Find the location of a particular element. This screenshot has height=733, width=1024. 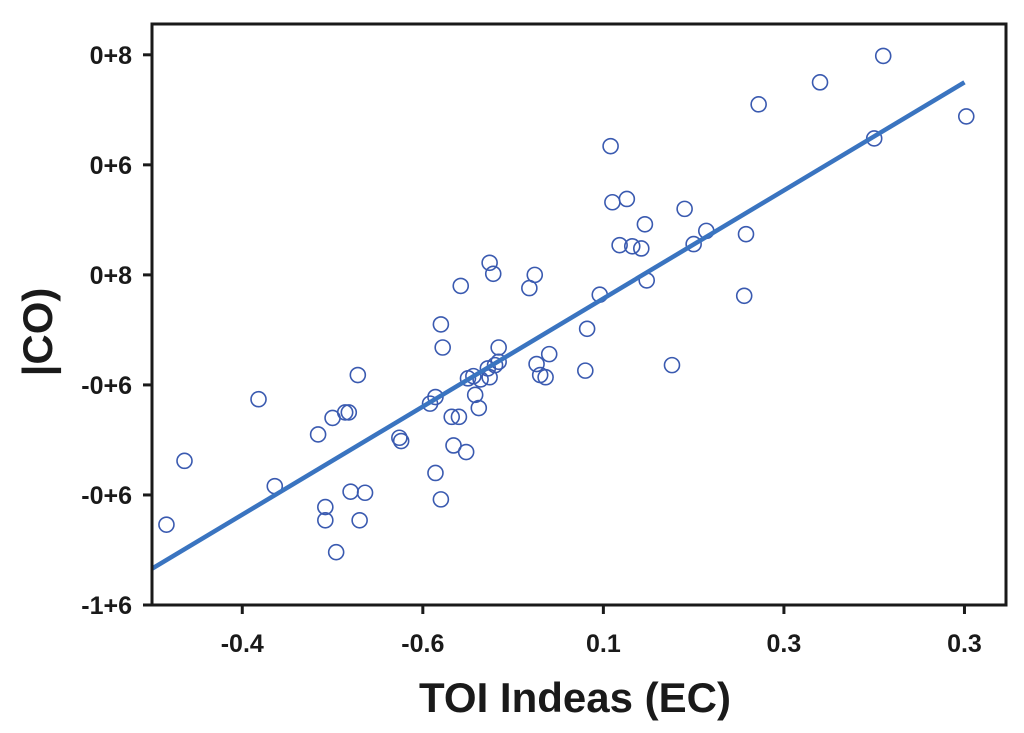

y-axis-ticks: 0+8 0+6 0+8 -0+6 -0+6 -1+6 is located at coordinates (116, 331).